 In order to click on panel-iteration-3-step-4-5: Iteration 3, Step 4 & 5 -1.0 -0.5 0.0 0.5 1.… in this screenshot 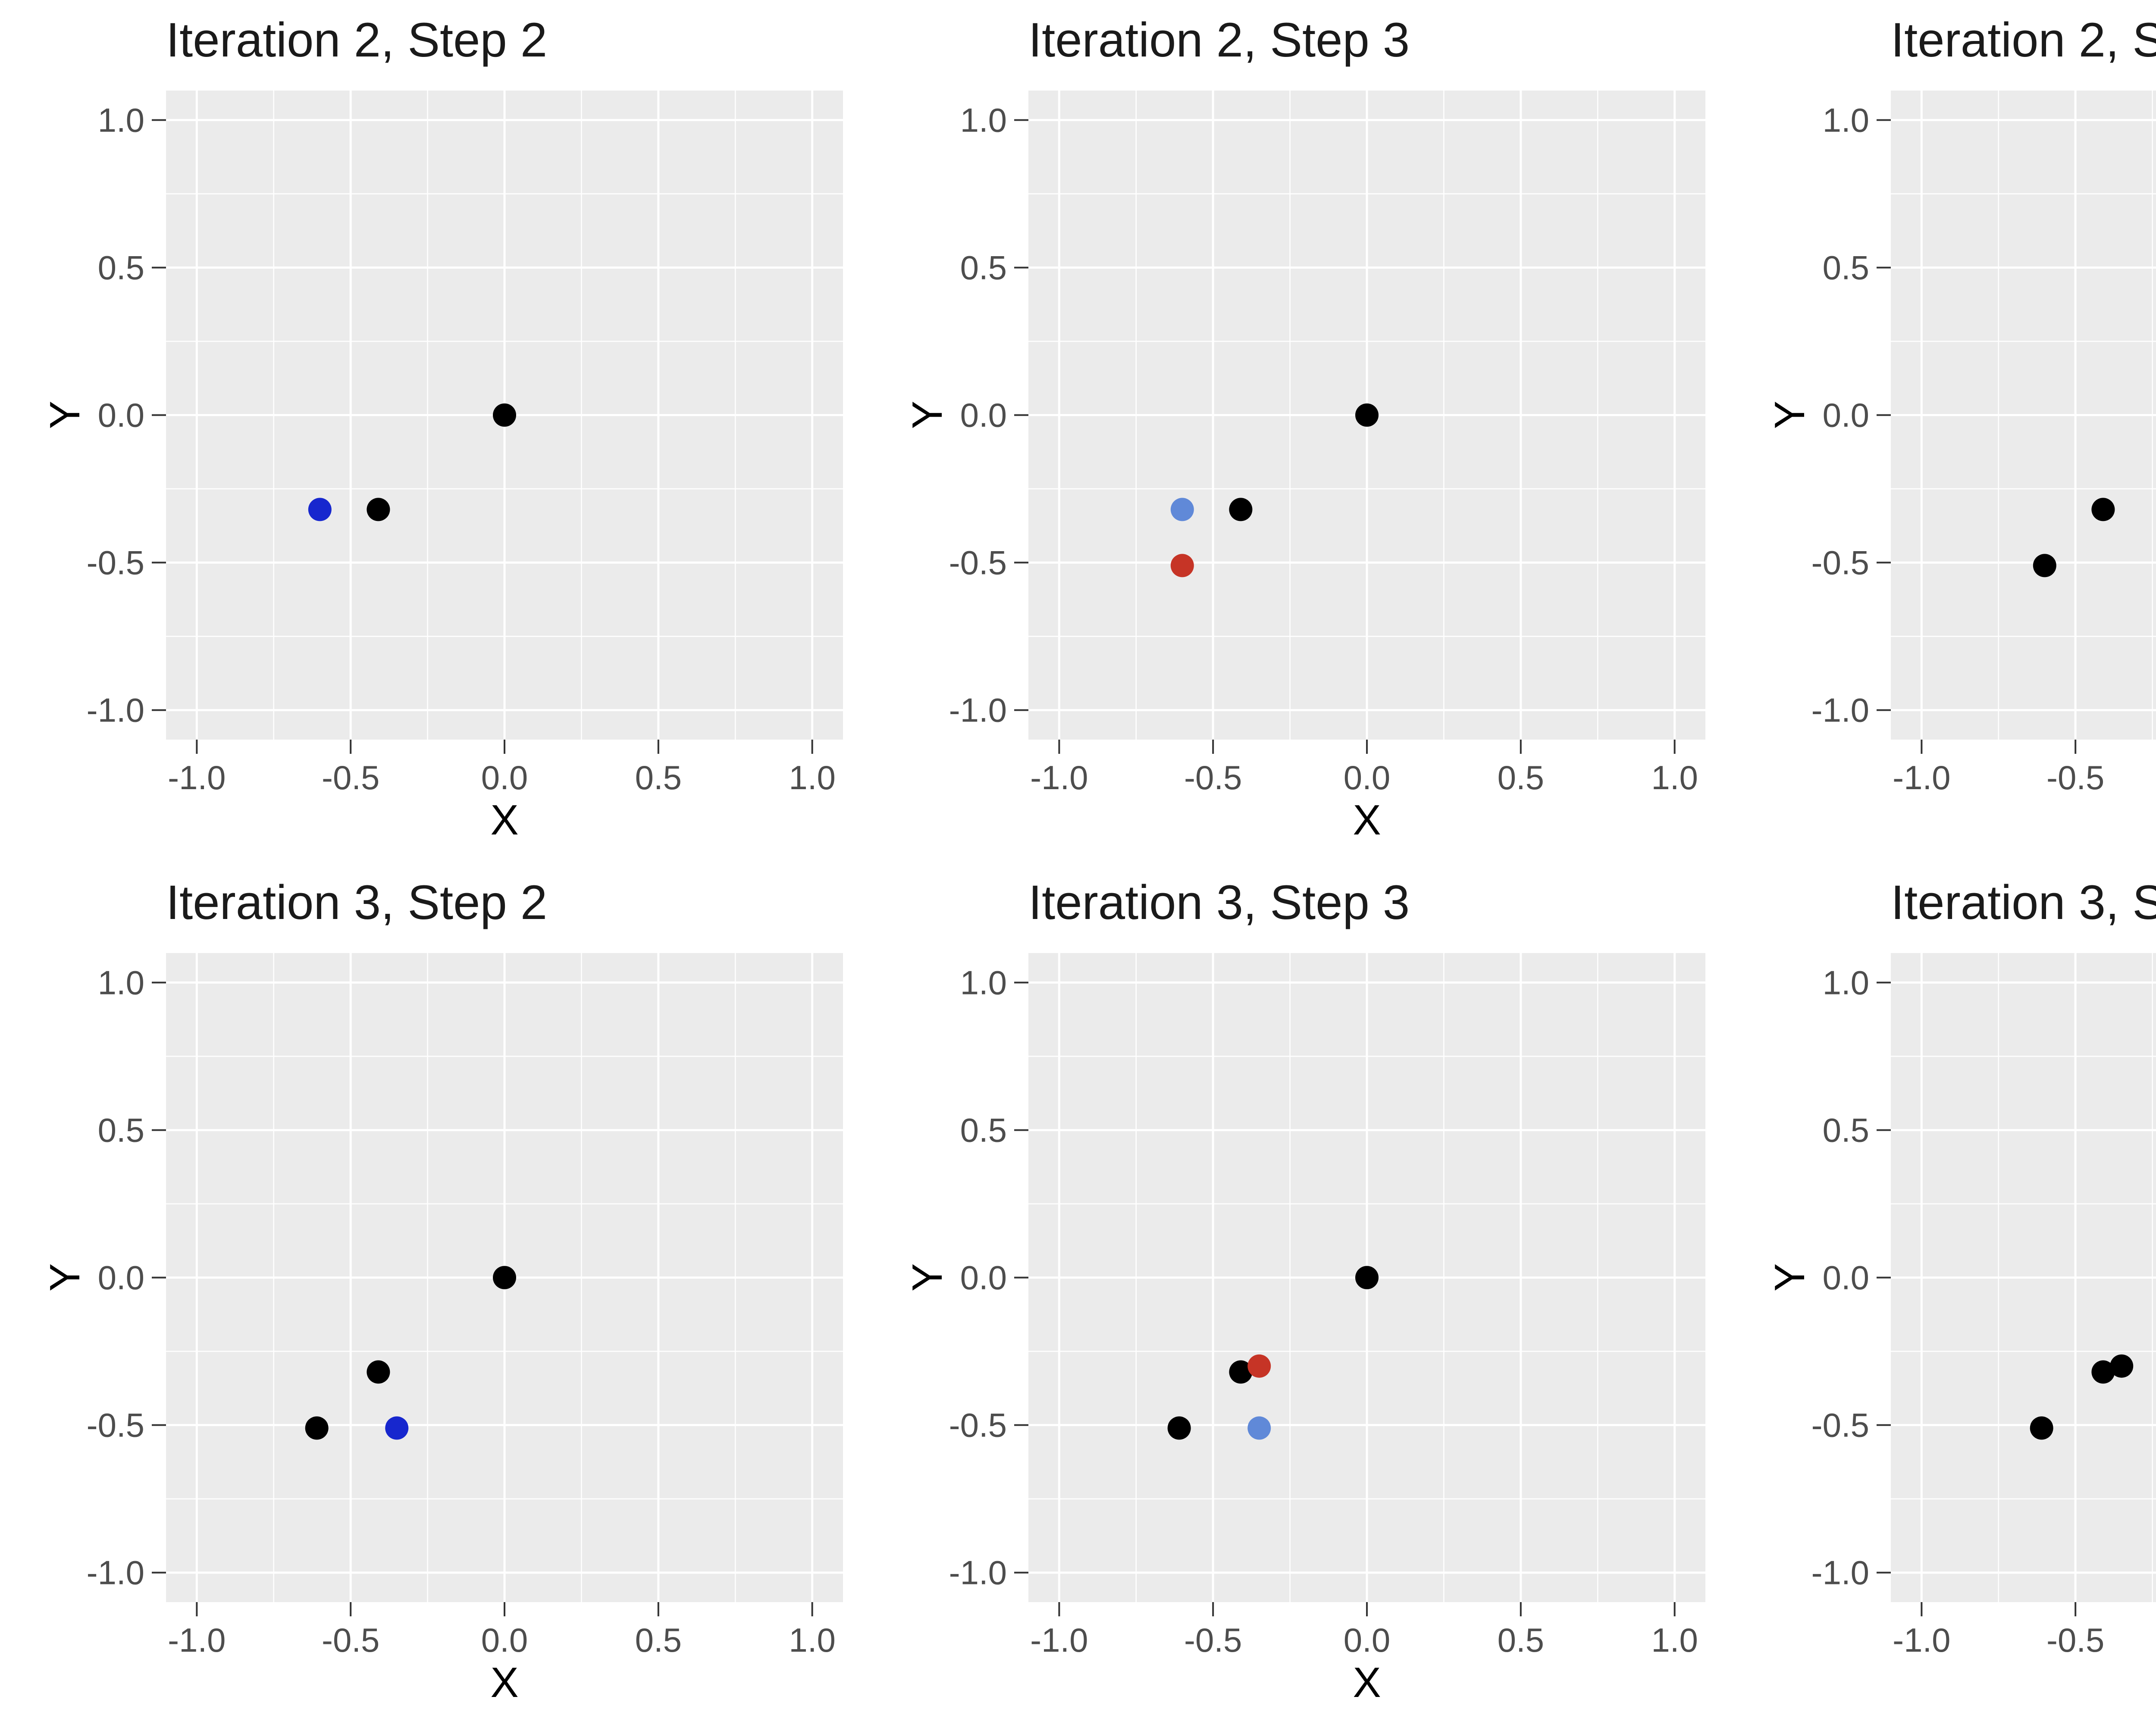, I will do `click(1940, 1293)`.